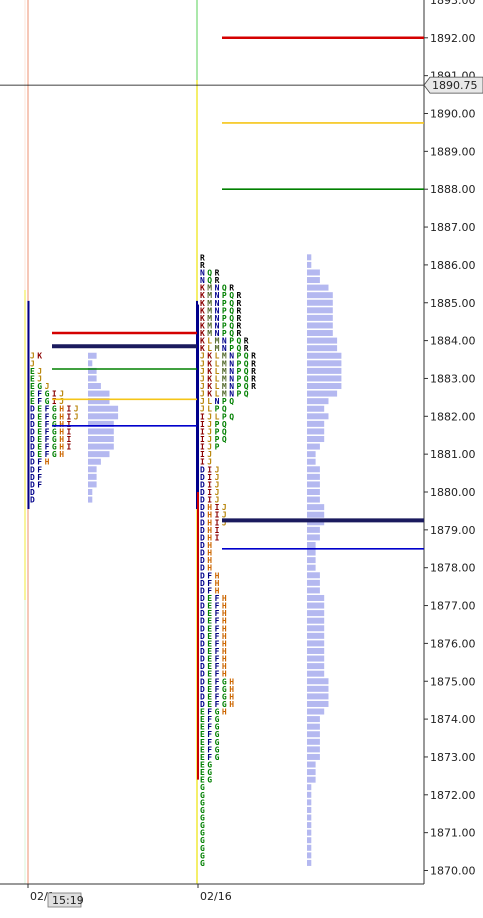 This screenshot has height=918, width=483. What do you see at coordinates (453, 757) in the screenshot?
I see `y-tick-label: 1873.00` at bounding box center [453, 757].